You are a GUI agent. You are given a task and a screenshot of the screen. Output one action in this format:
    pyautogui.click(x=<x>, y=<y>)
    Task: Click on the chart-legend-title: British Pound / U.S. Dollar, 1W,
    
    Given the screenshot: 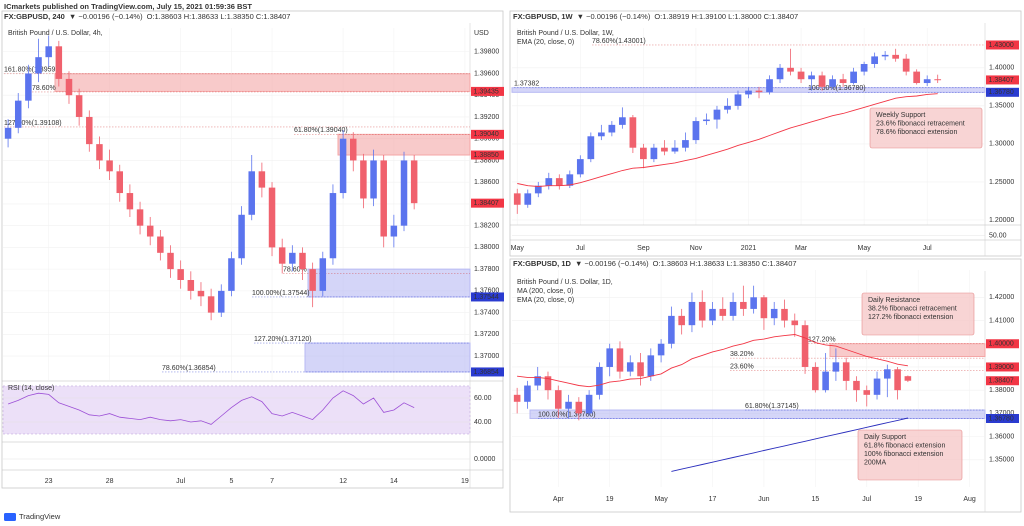 What is the action you would take?
    pyautogui.click(x=565, y=33)
    